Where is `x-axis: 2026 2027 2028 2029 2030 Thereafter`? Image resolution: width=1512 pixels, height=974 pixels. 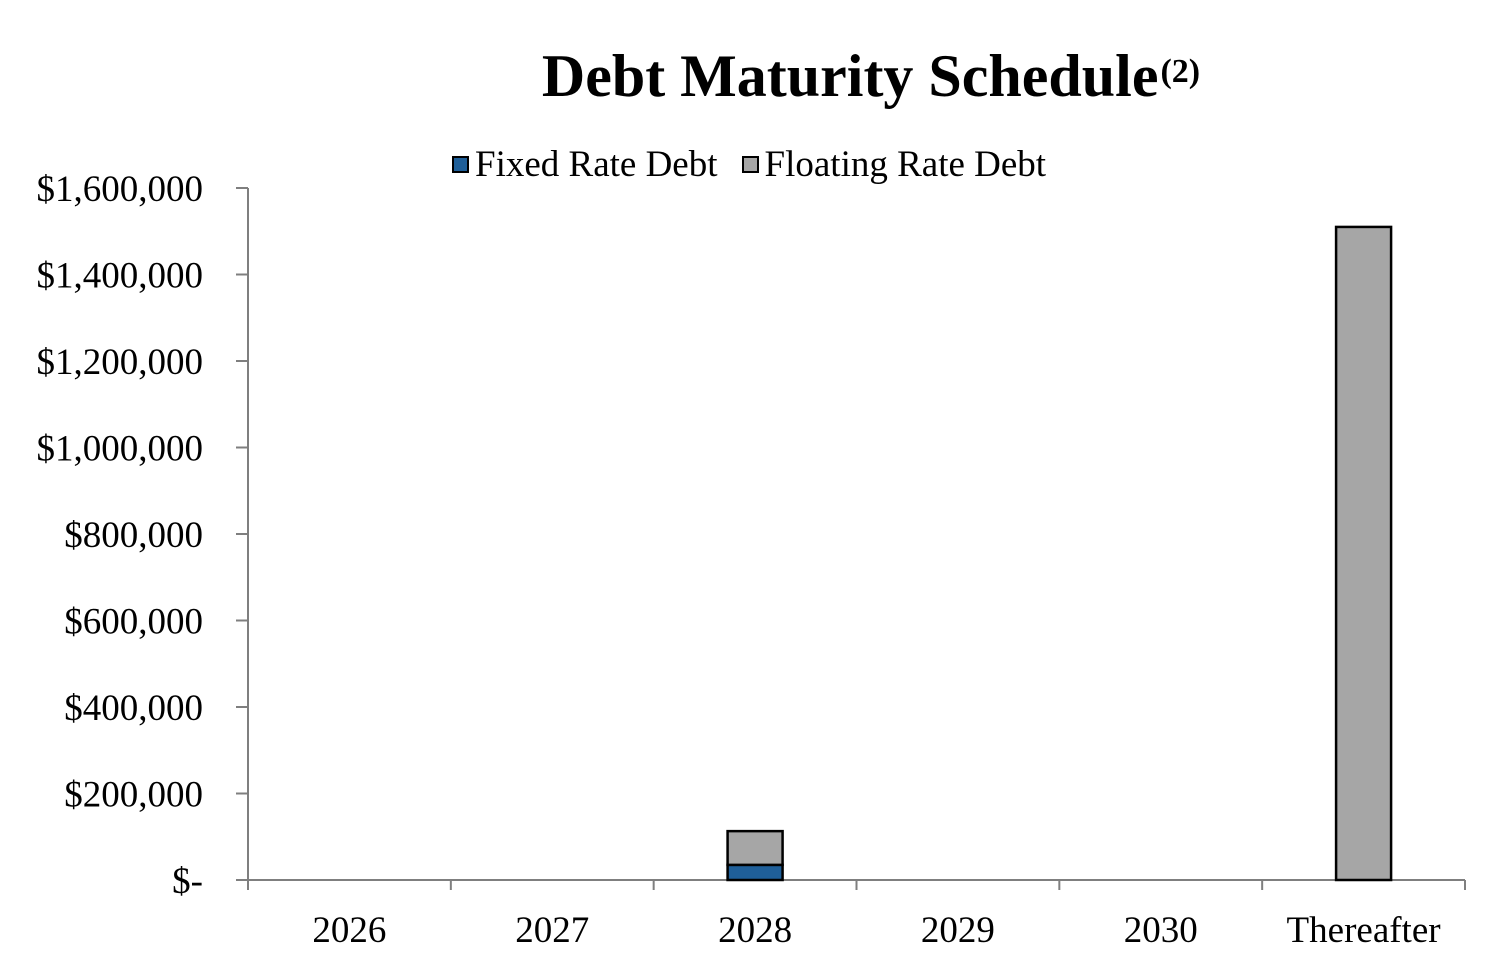
x-axis: 2026 2027 2028 2029 2030 Thereafter is located at coordinates (856, 915).